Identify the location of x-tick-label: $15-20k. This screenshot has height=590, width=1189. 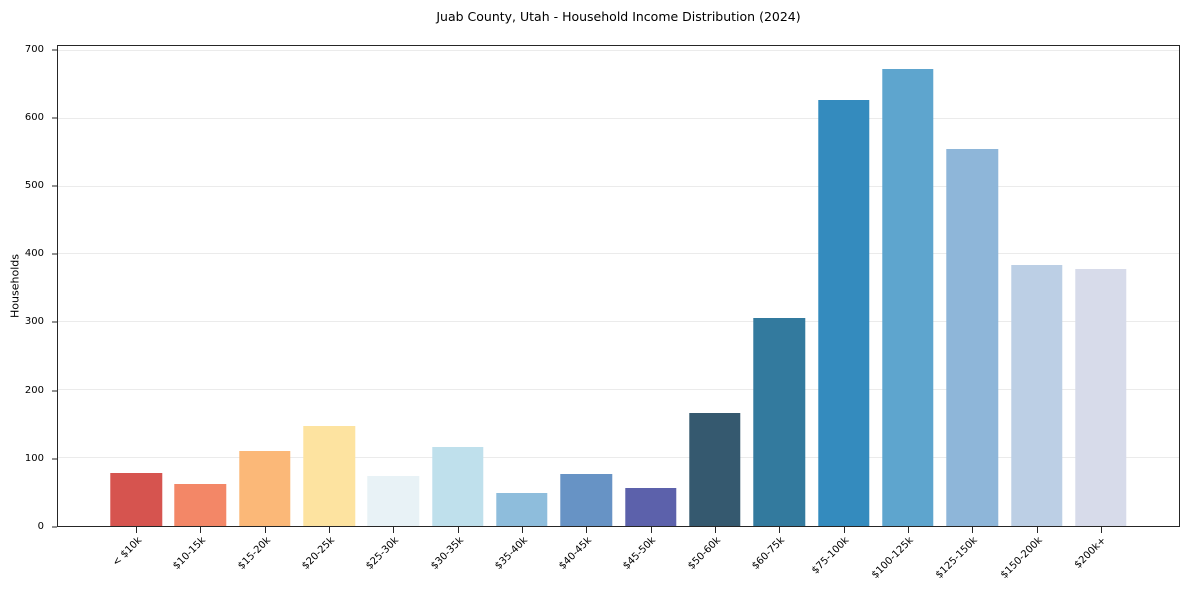
(254, 553).